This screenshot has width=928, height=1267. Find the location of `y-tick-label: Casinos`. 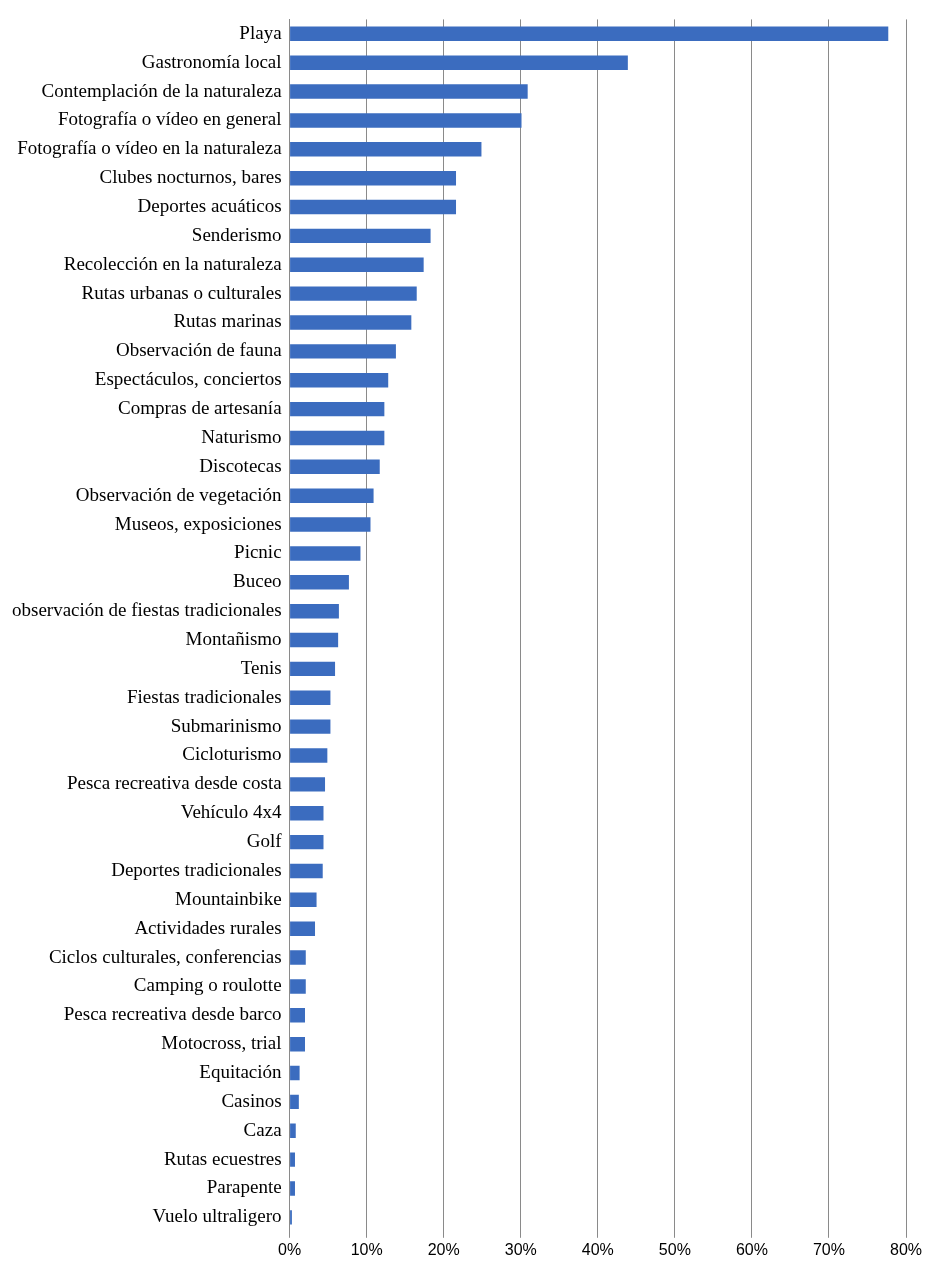

y-tick-label: Casinos is located at coordinates (251, 1100).